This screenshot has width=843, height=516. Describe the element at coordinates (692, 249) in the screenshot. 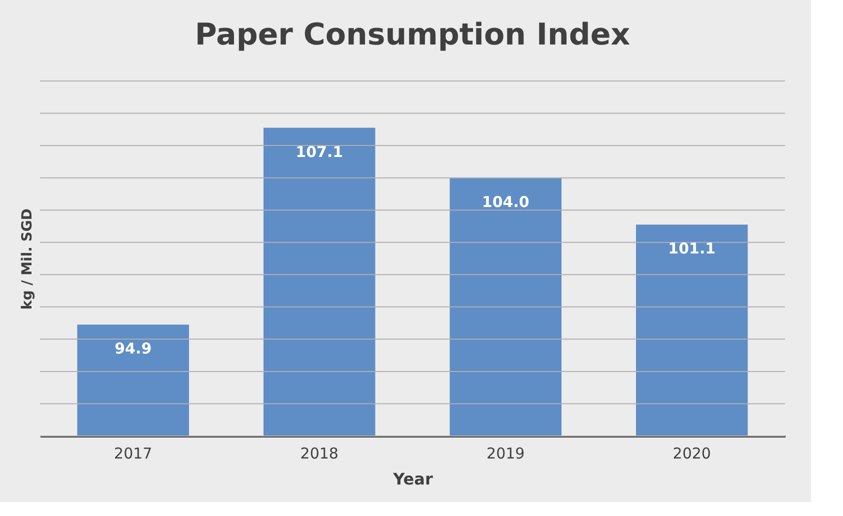

I see `data-label: 101.1` at that location.